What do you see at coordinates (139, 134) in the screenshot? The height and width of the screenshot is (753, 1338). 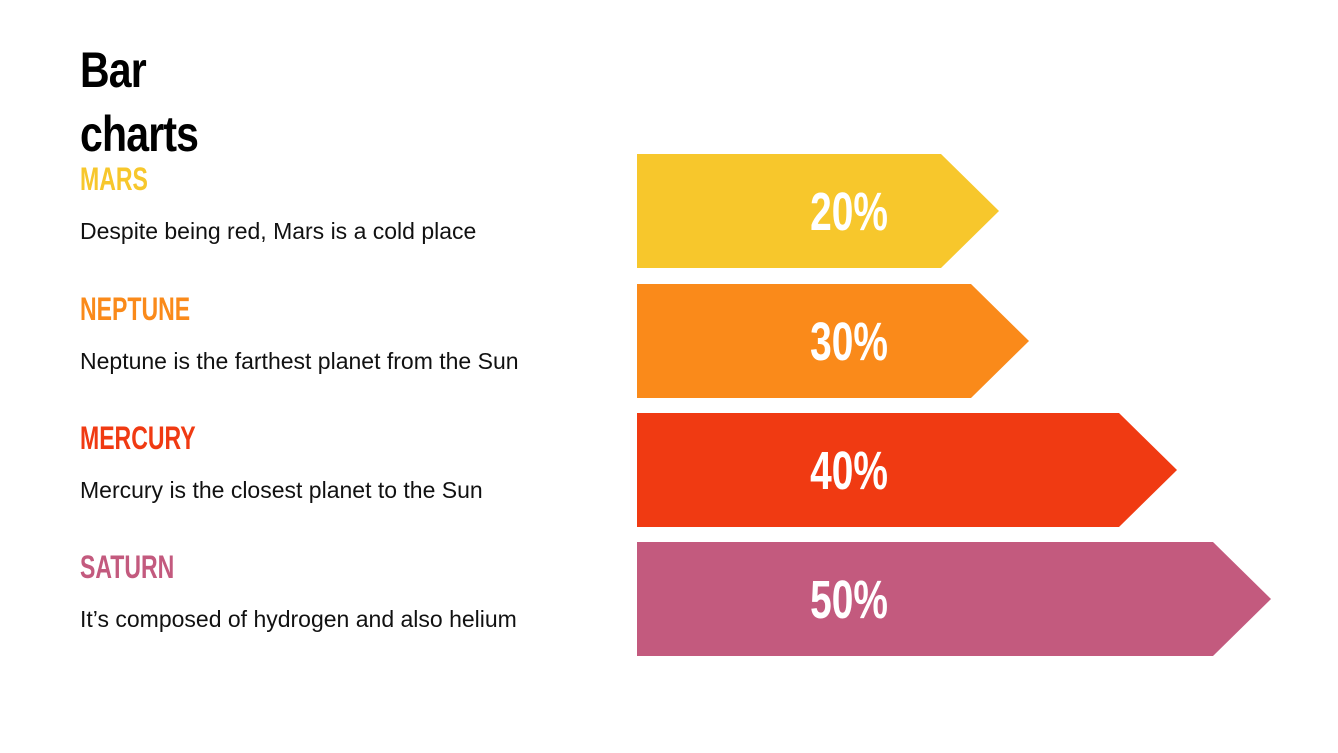 I see `title-line-2: charts` at bounding box center [139, 134].